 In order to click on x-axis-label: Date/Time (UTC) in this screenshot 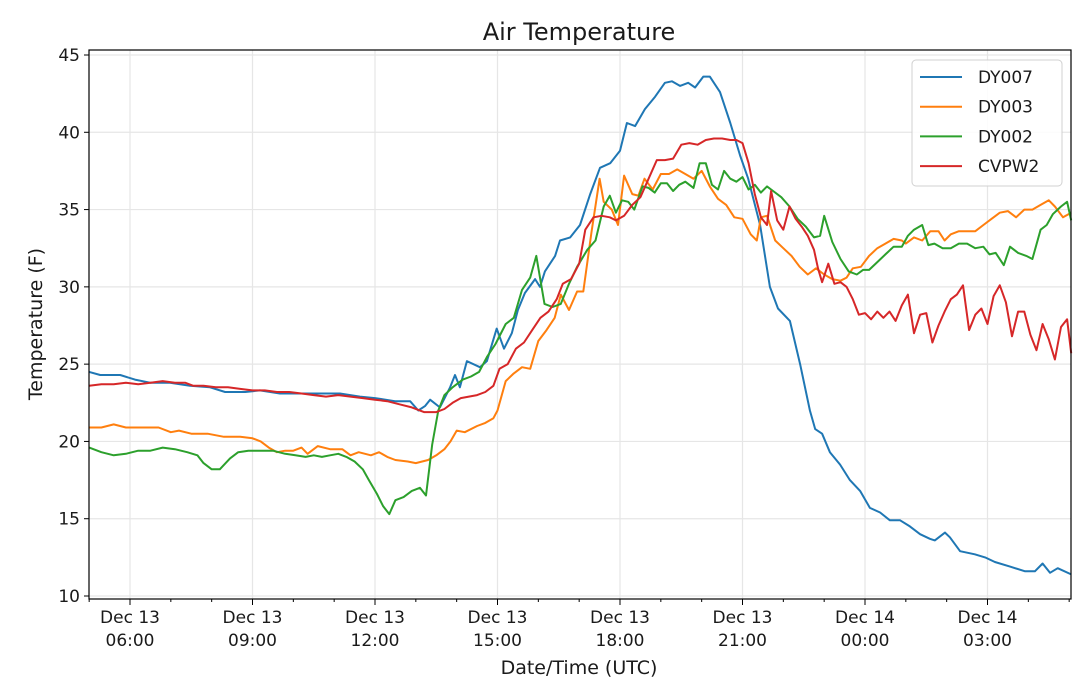, I will do `click(579, 668)`.